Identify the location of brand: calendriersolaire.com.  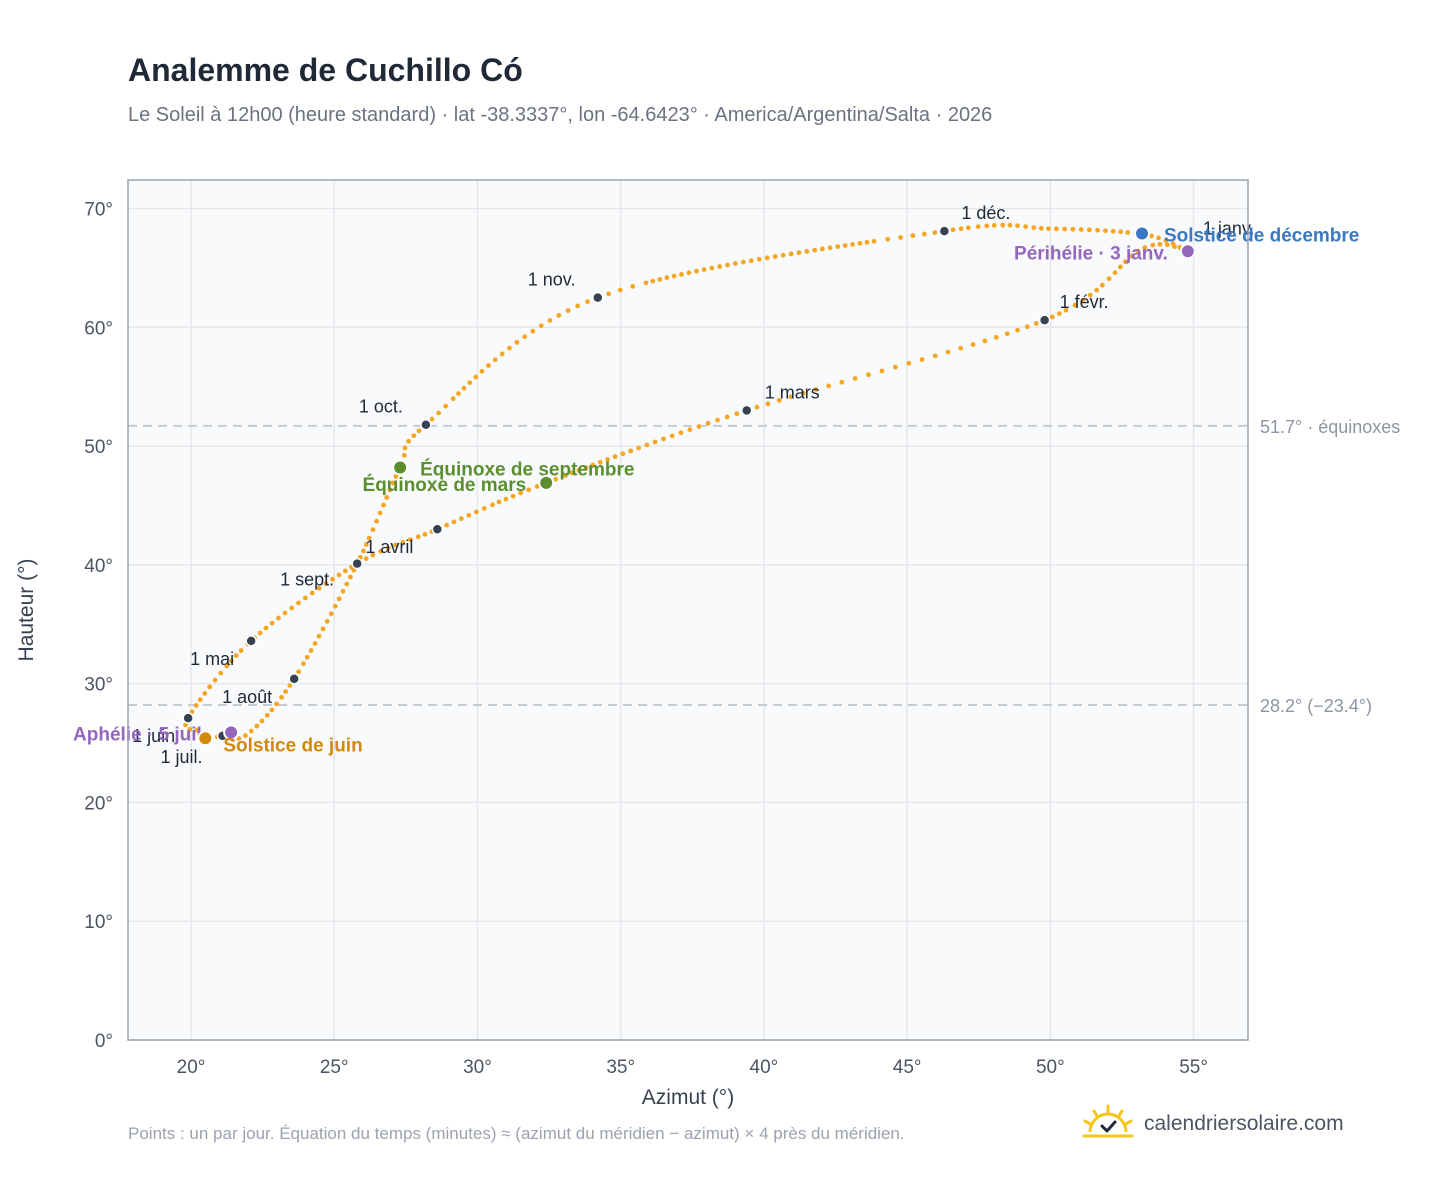
(1213, 1124).